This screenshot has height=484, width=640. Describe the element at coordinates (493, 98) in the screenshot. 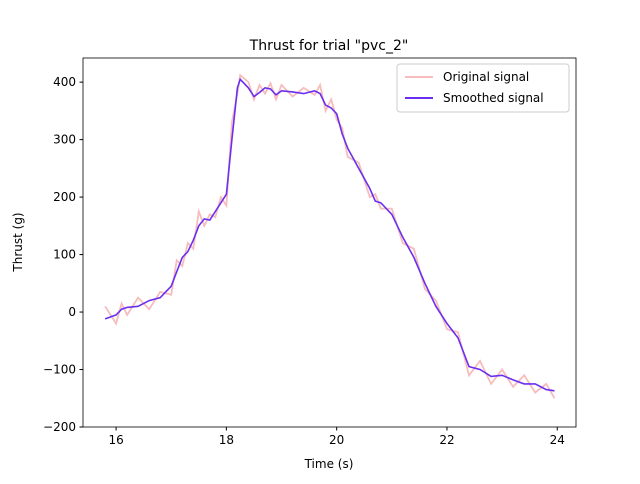

I see `legend-label: Smoothed signal` at that location.